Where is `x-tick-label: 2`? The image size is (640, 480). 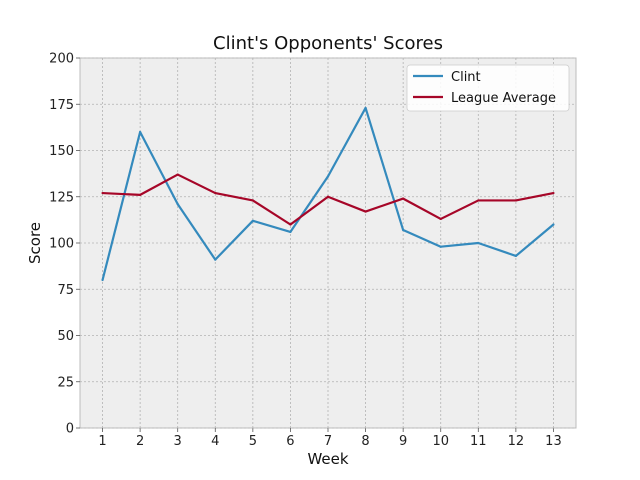
x-tick-label: 2 is located at coordinates (140, 441).